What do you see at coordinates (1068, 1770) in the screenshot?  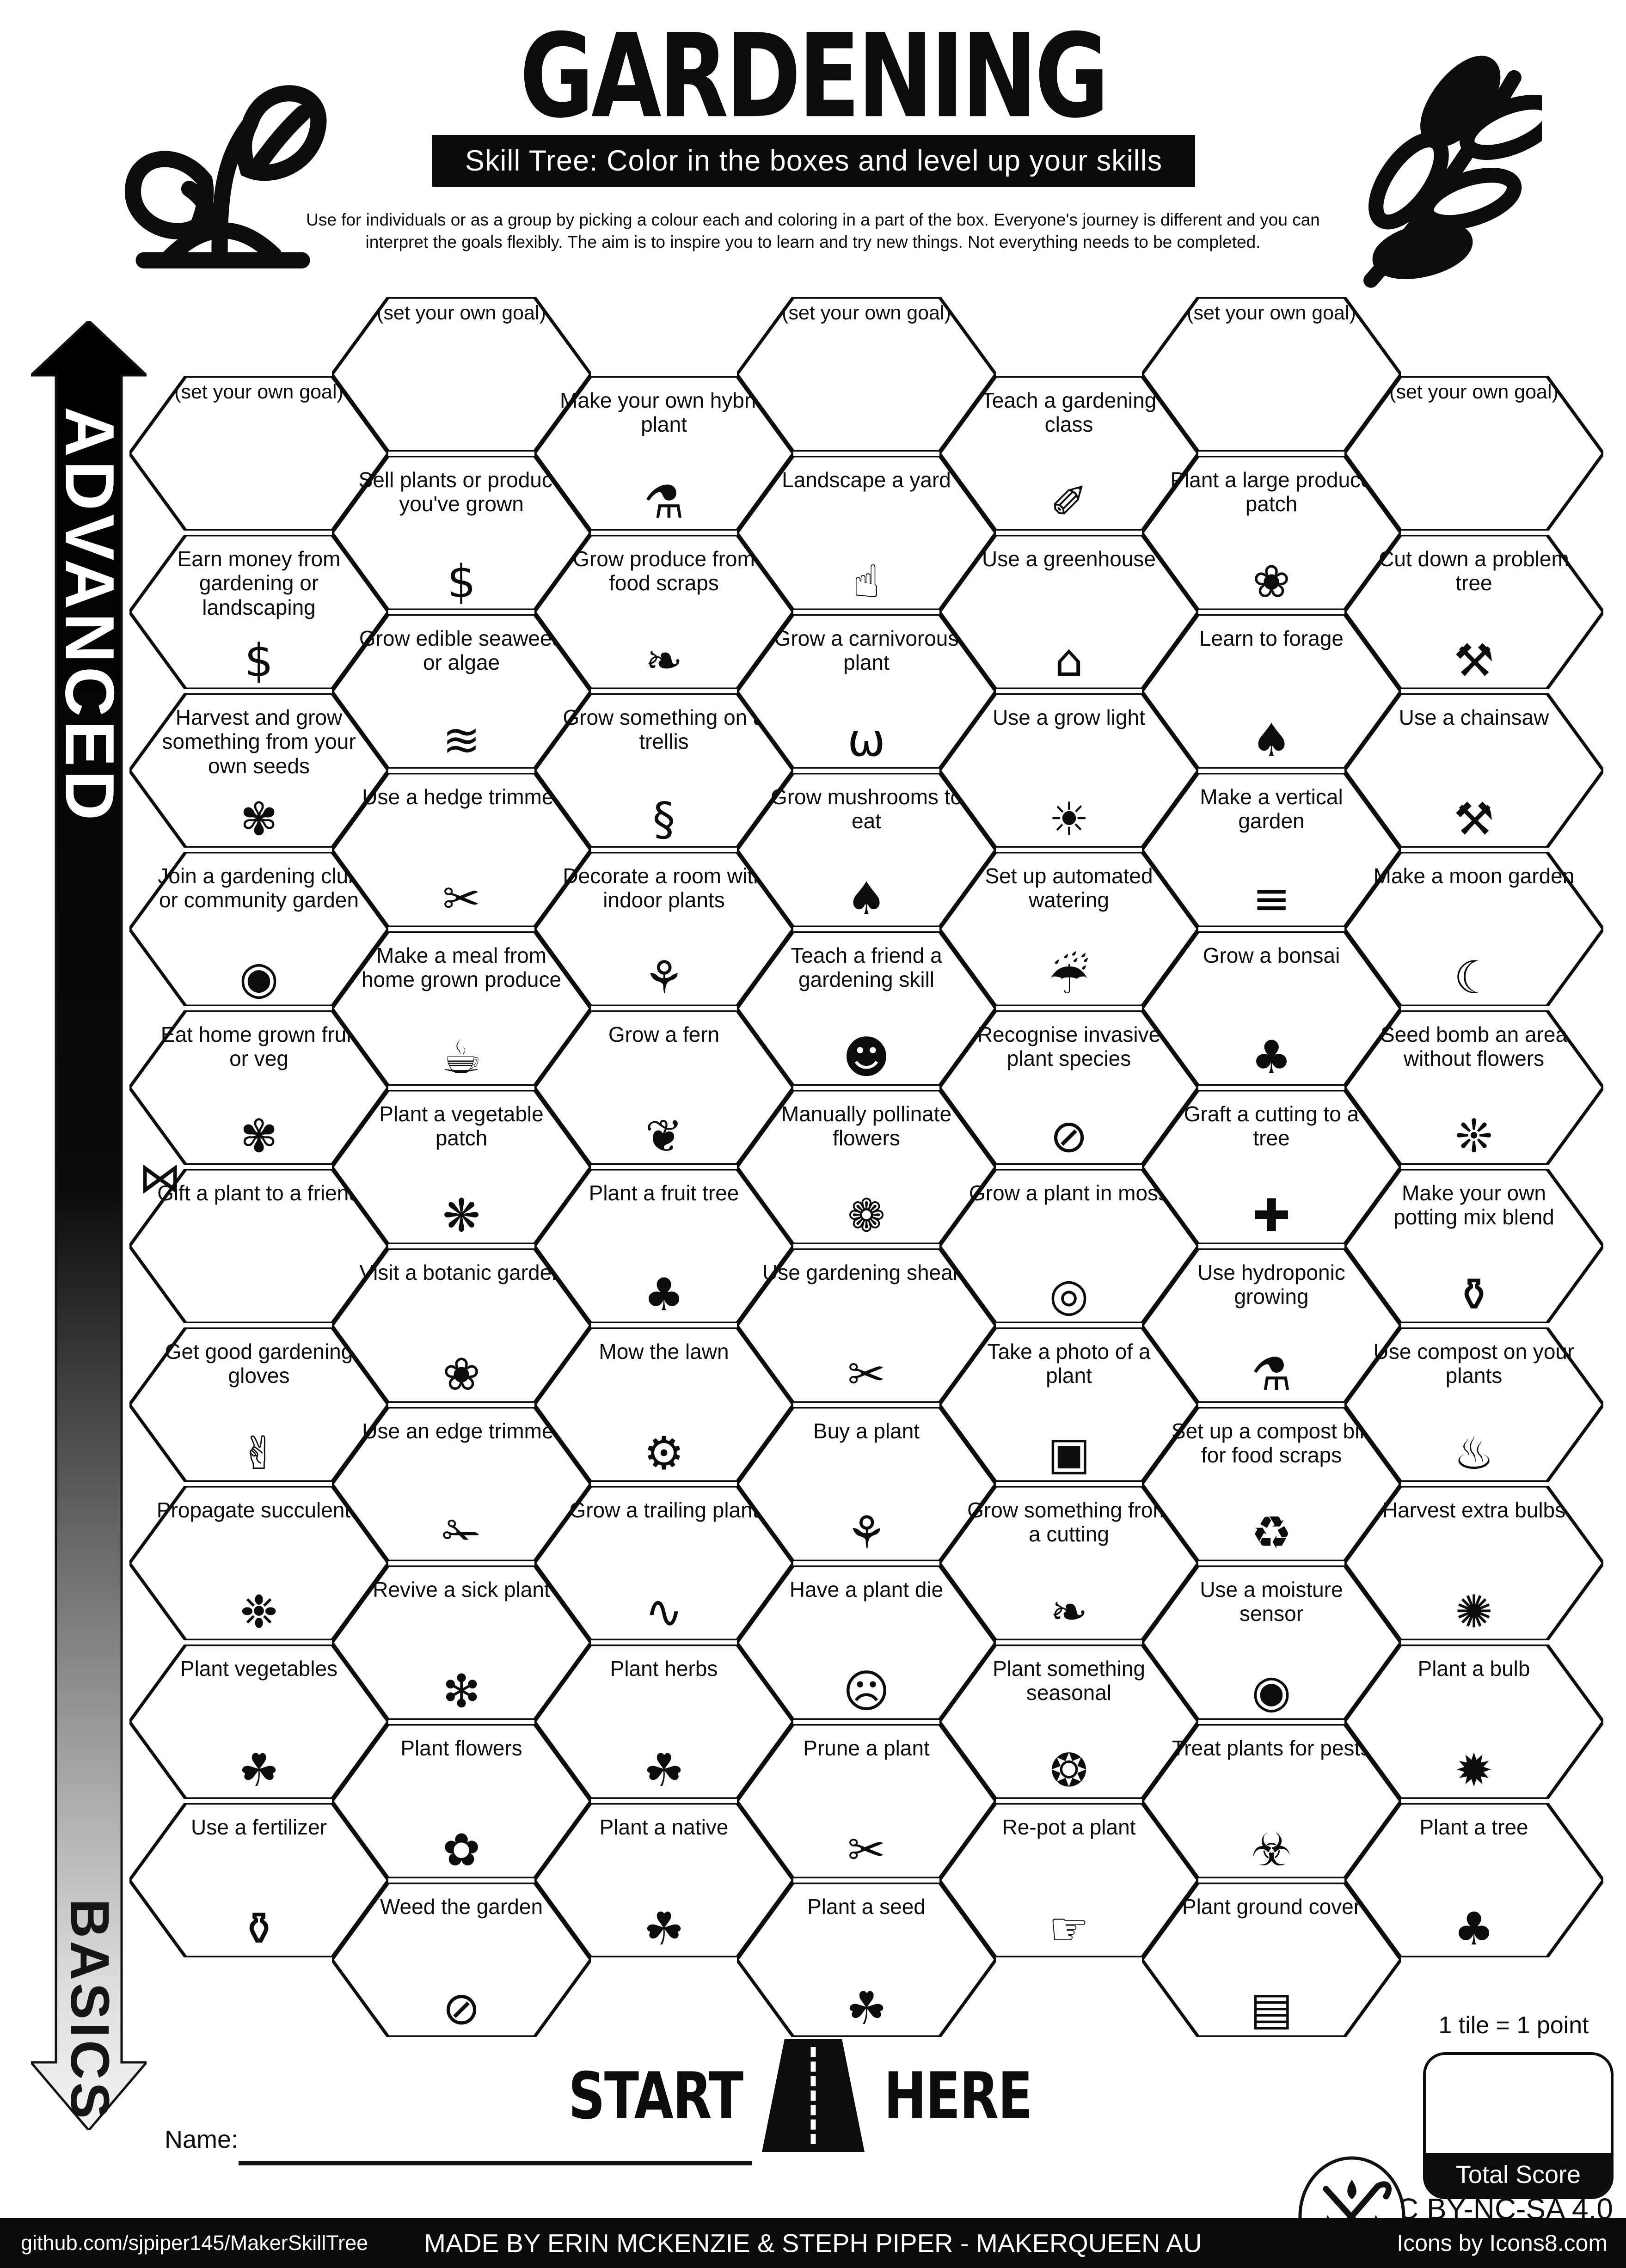 I see `pumpkin-icon: ❂` at bounding box center [1068, 1770].